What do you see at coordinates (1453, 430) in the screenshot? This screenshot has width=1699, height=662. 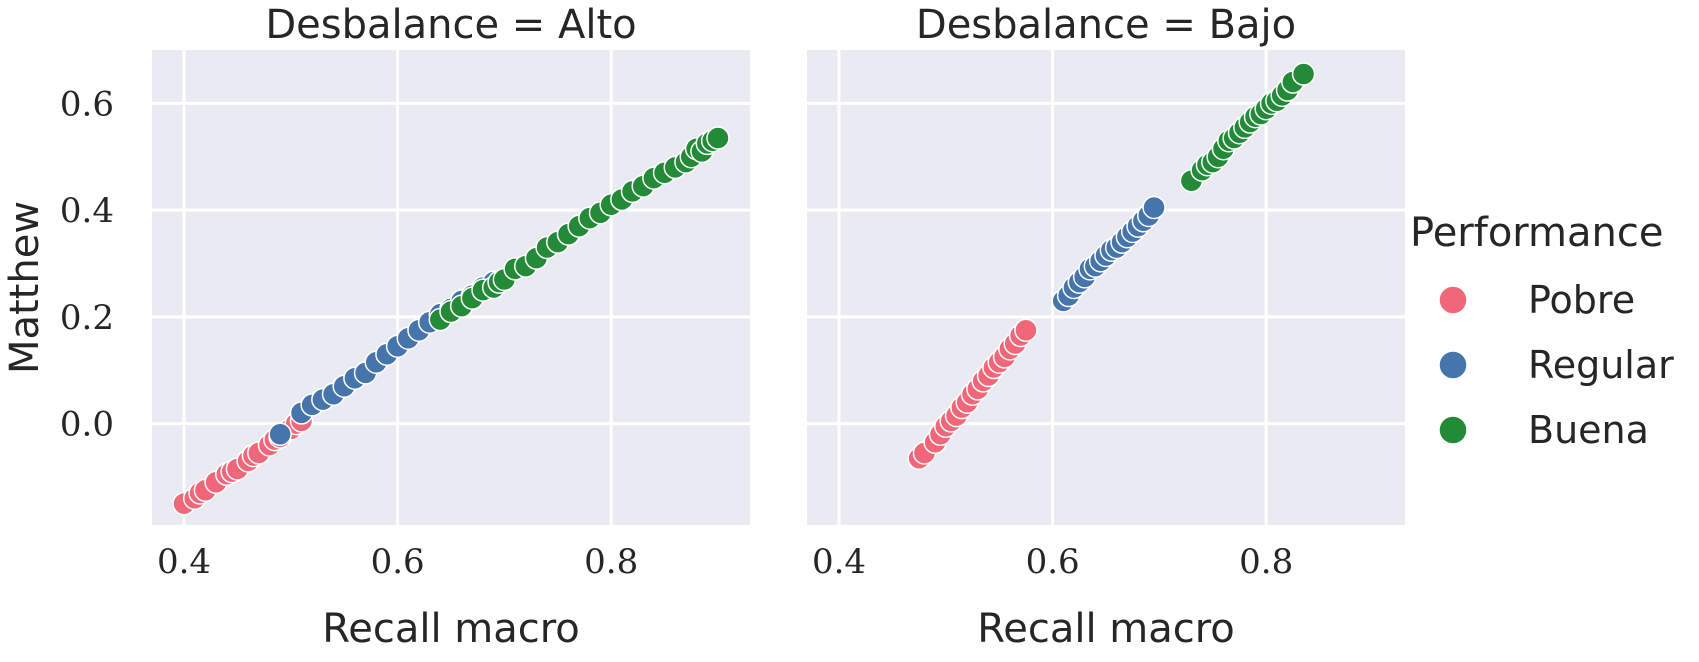 I see `legend-marker-buena` at bounding box center [1453, 430].